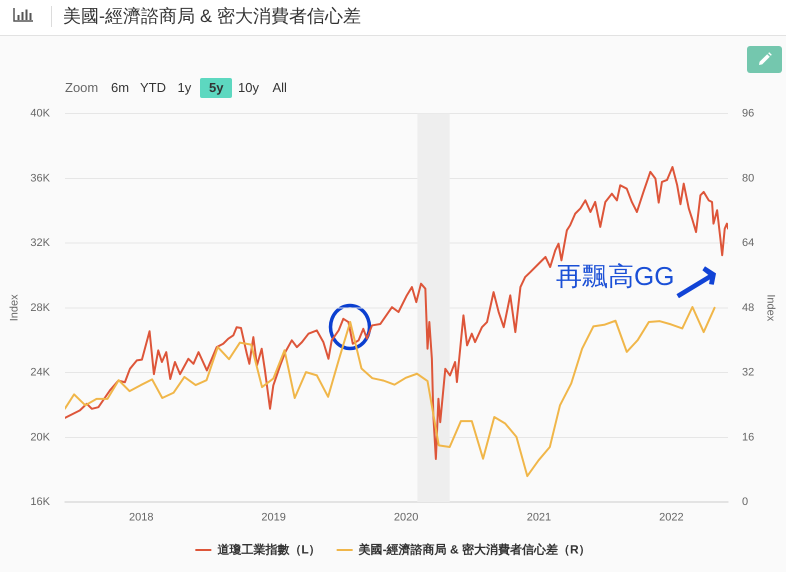 The image size is (786, 572). What do you see at coordinates (185, 88) in the screenshot?
I see `text: 1y` at bounding box center [185, 88].